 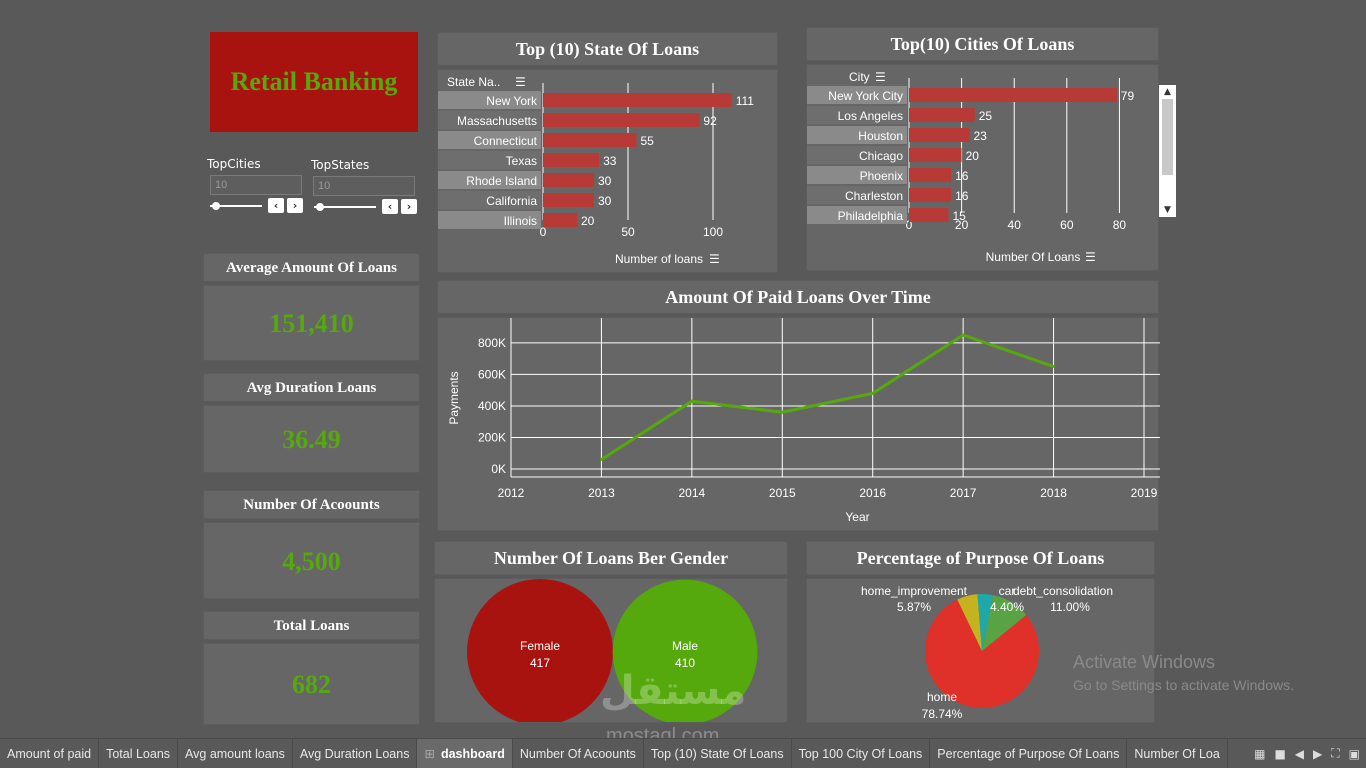 I want to click on x-tick-label: 2018, so click(x=1053, y=493).